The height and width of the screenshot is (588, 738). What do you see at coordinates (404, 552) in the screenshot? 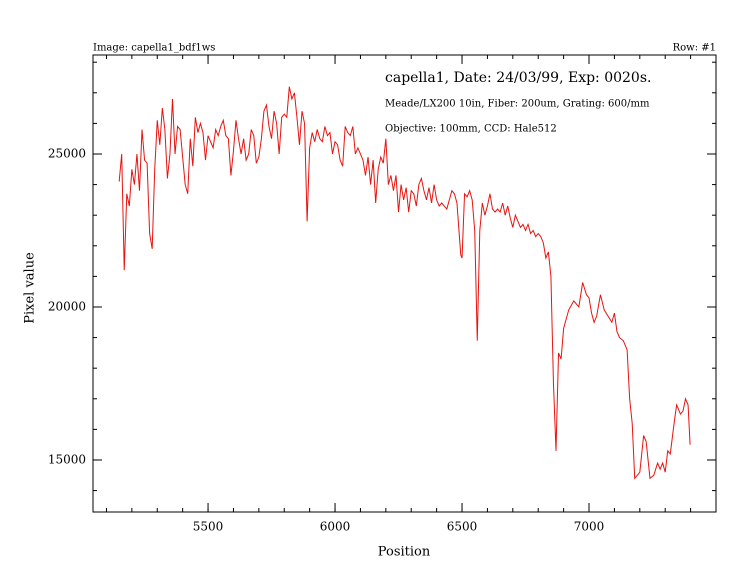
I see `x-axis-label: Position` at bounding box center [404, 552].